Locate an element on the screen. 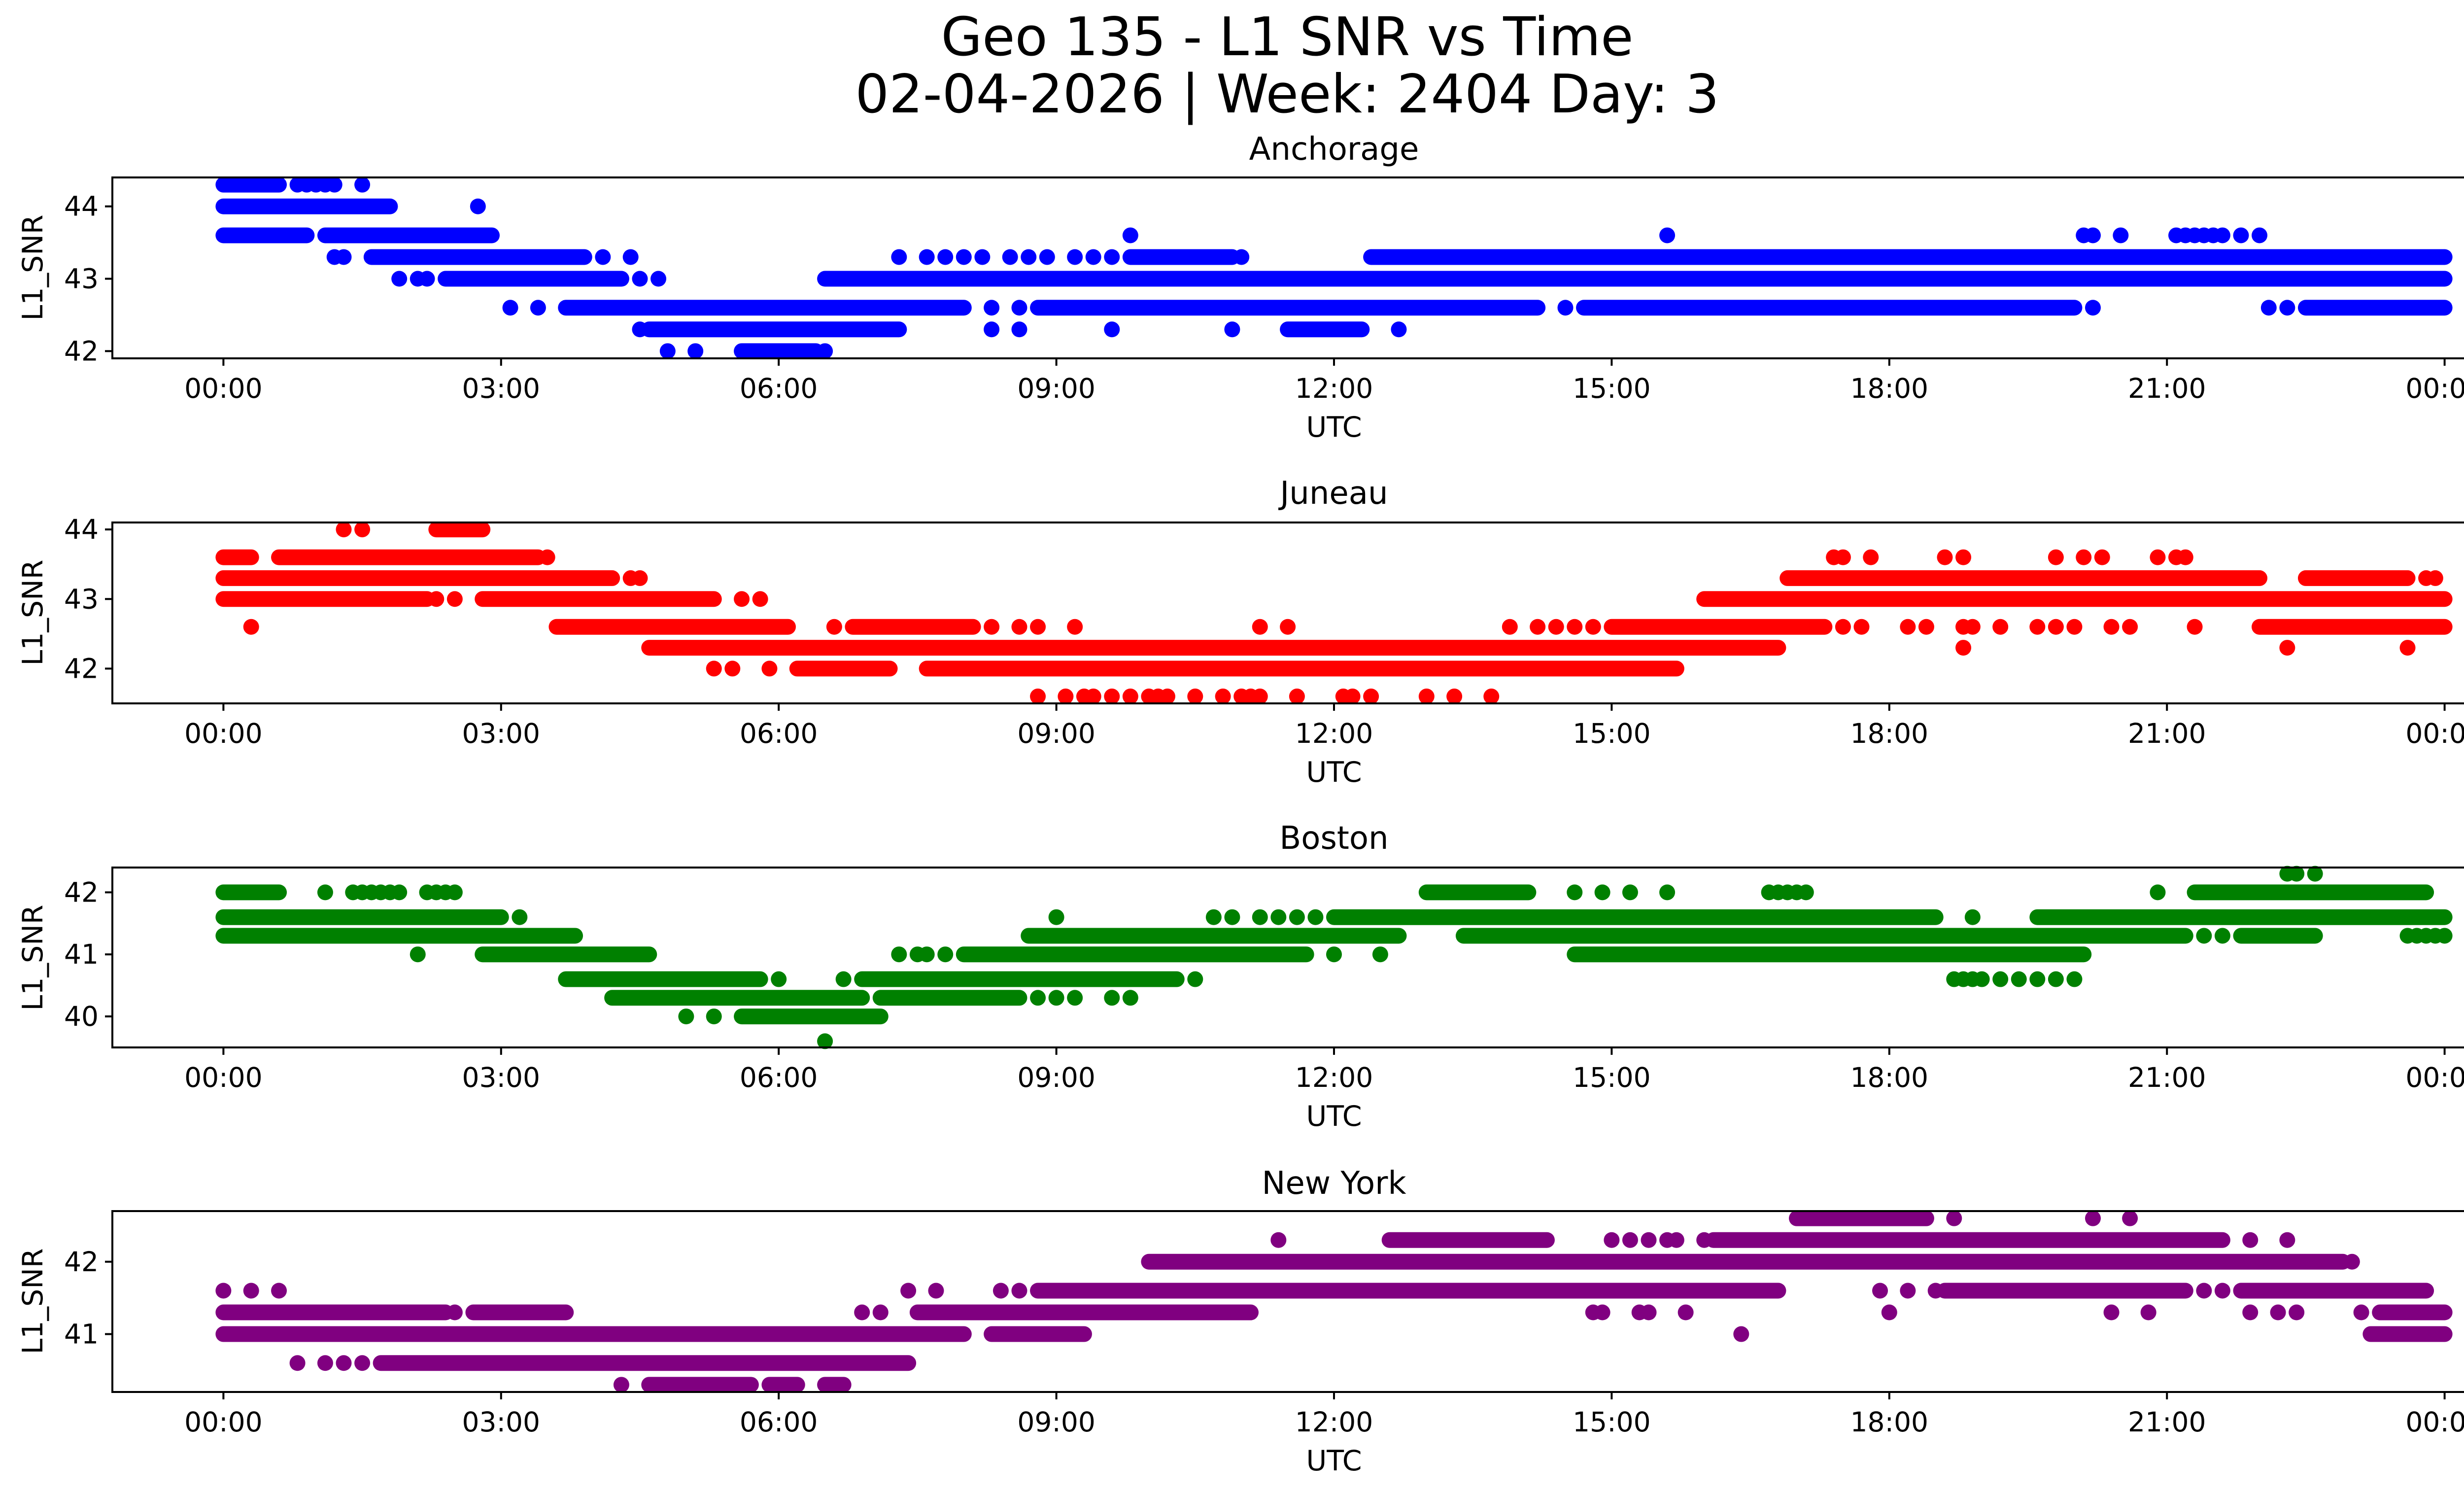  x-axis-label: UTC is located at coordinates (1334, 772).